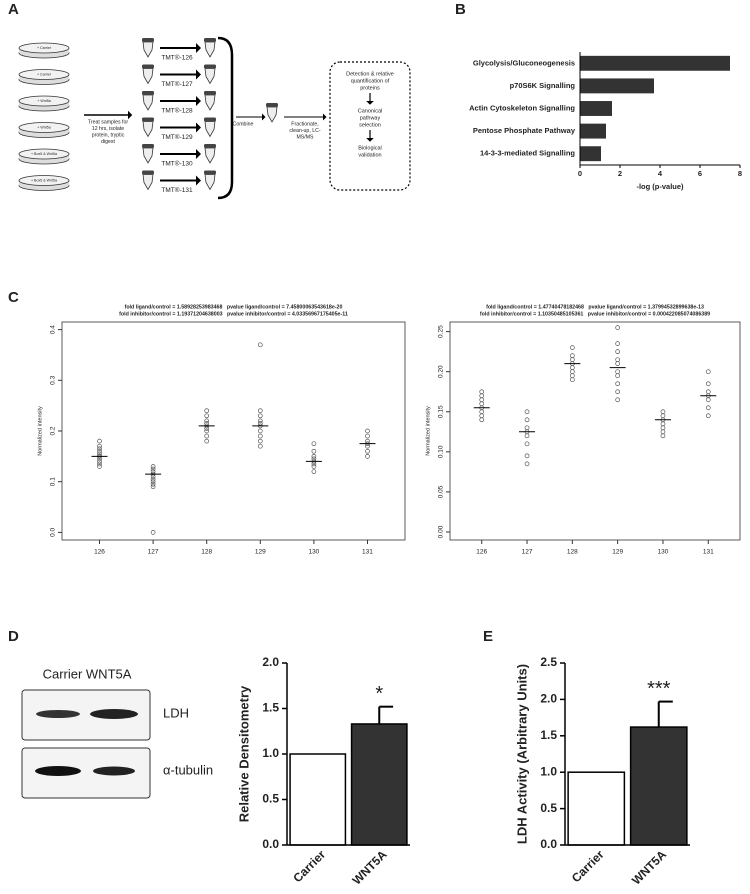  Describe the element at coordinates (370, 125) in the screenshot. I see `flow-text: selection` at that location.